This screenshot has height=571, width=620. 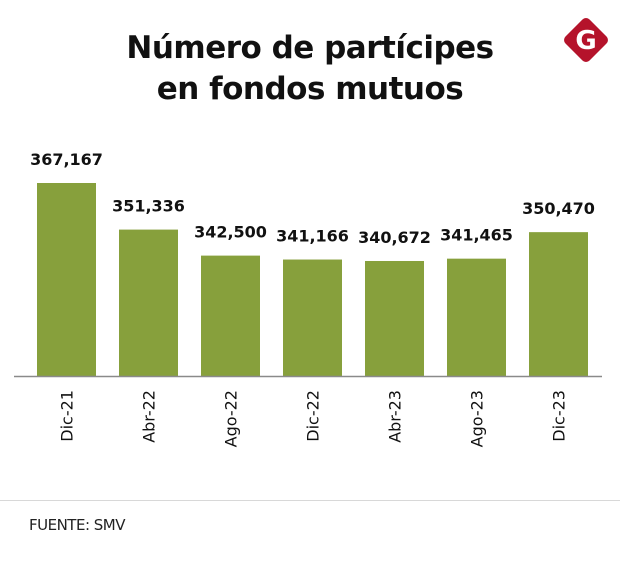 What do you see at coordinates (559, 416) in the screenshot?
I see `x-tick-label-dic-23: Dic-23` at bounding box center [559, 416].